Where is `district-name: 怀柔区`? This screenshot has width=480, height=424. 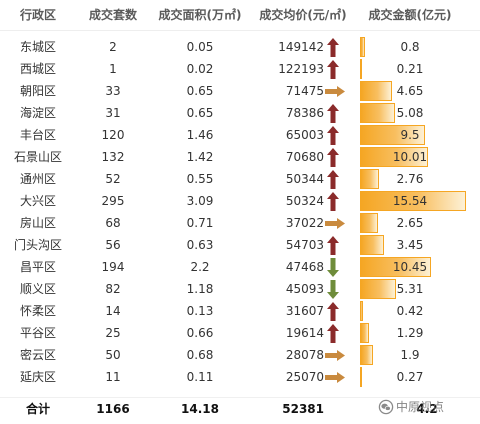
district-name: 怀柔区 is located at coordinates (37, 311).